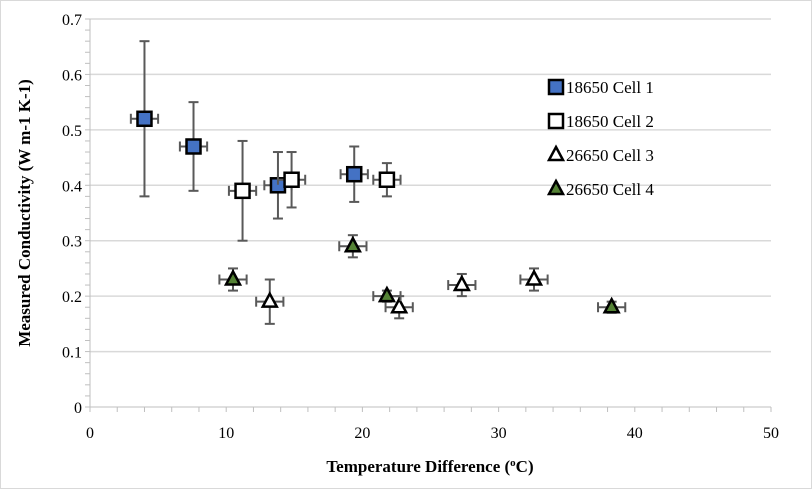 Image resolution: width=812 pixels, height=489 pixels. Describe the element at coordinates (362, 433) in the screenshot. I see `x-tick-label: 20` at that location.